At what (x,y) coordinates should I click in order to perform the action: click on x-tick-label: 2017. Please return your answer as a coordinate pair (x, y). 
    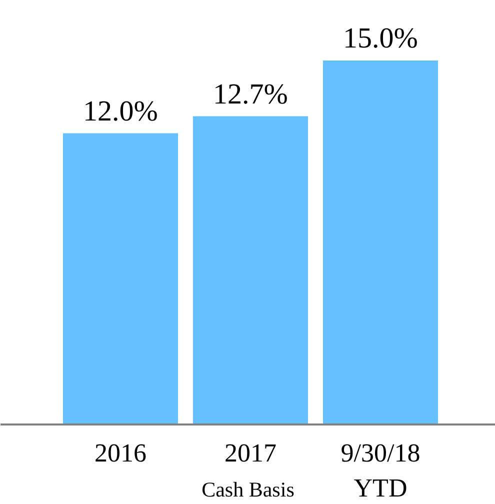
    Looking at the image, I should click on (250, 453).